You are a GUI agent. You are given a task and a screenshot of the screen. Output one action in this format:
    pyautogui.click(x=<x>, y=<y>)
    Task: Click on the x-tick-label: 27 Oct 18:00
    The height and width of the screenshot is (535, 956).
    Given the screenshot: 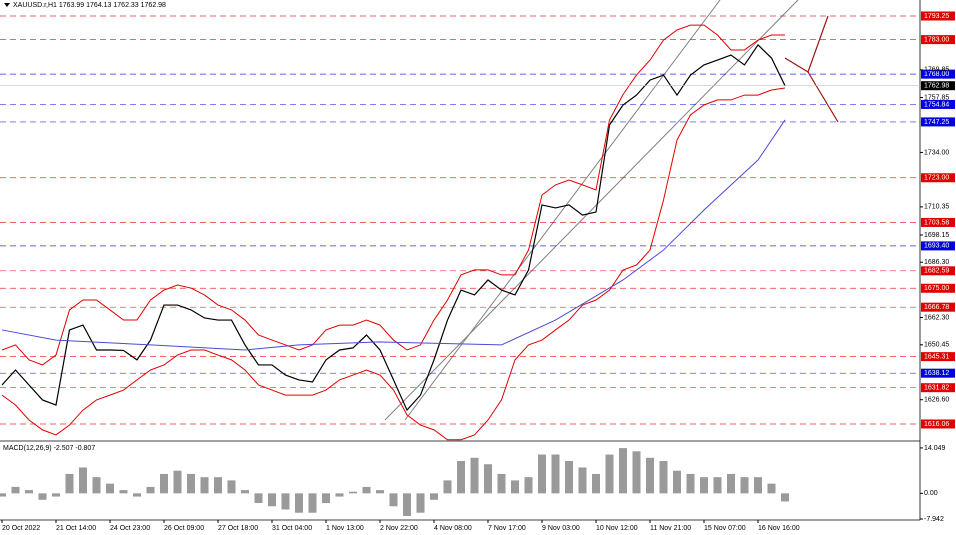 What is the action you would take?
    pyautogui.click(x=238, y=528)
    